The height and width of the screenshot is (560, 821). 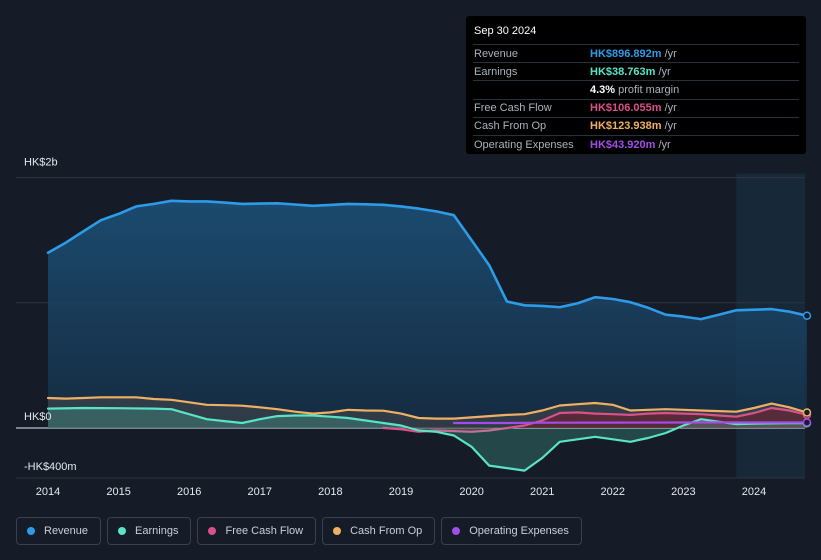 I want to click on x-tick-label: 2019, so click(x=401, y=492).